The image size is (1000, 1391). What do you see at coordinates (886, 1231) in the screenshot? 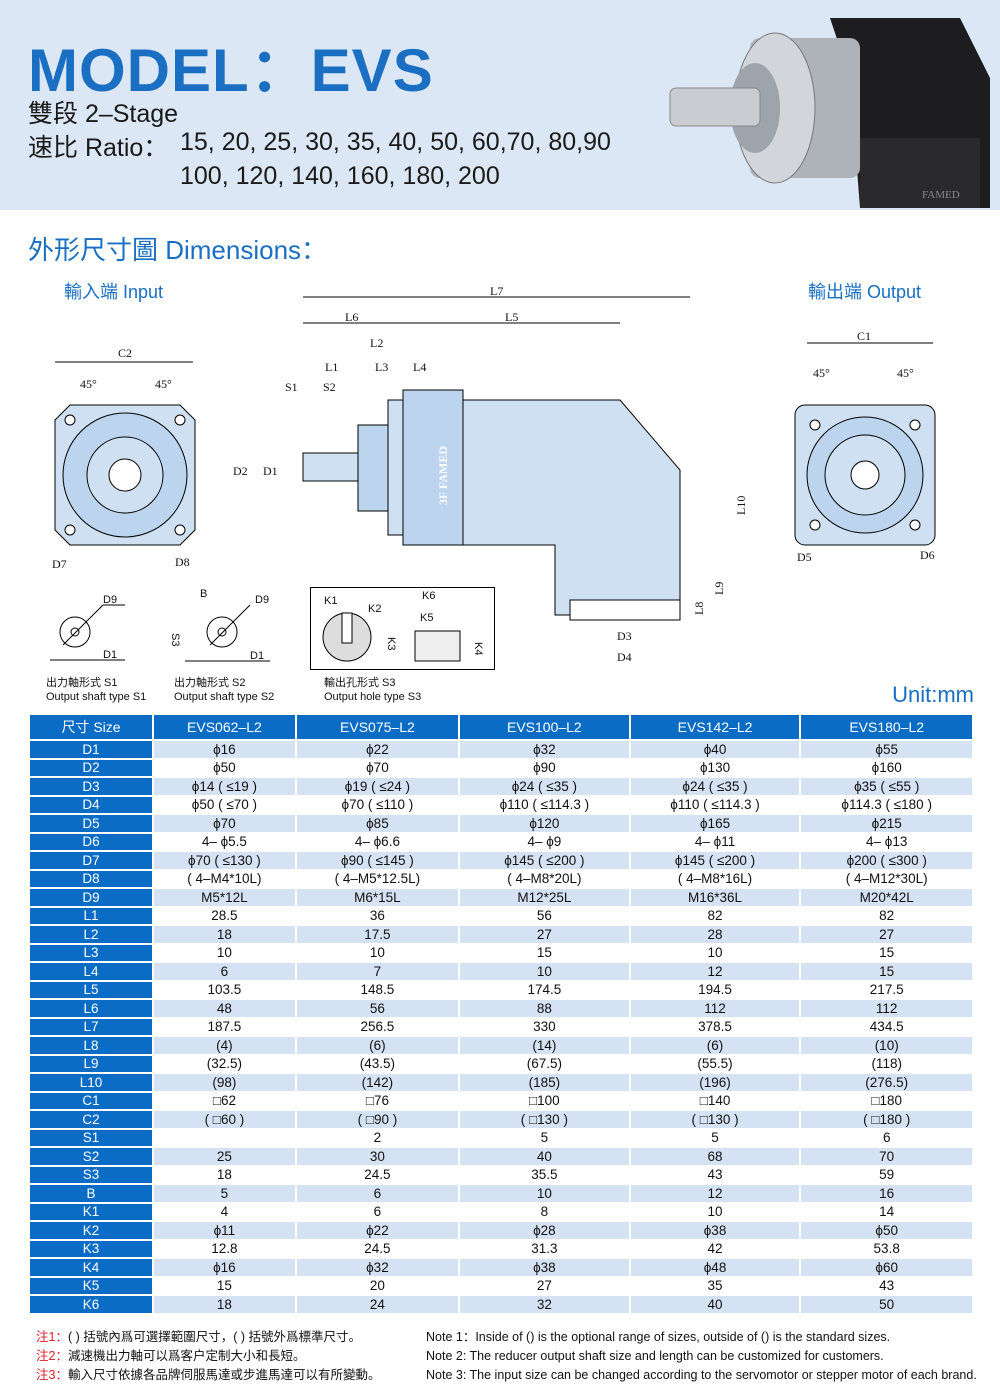
I see `table-cell: ϕ50` at bounding box center [886, 1231].